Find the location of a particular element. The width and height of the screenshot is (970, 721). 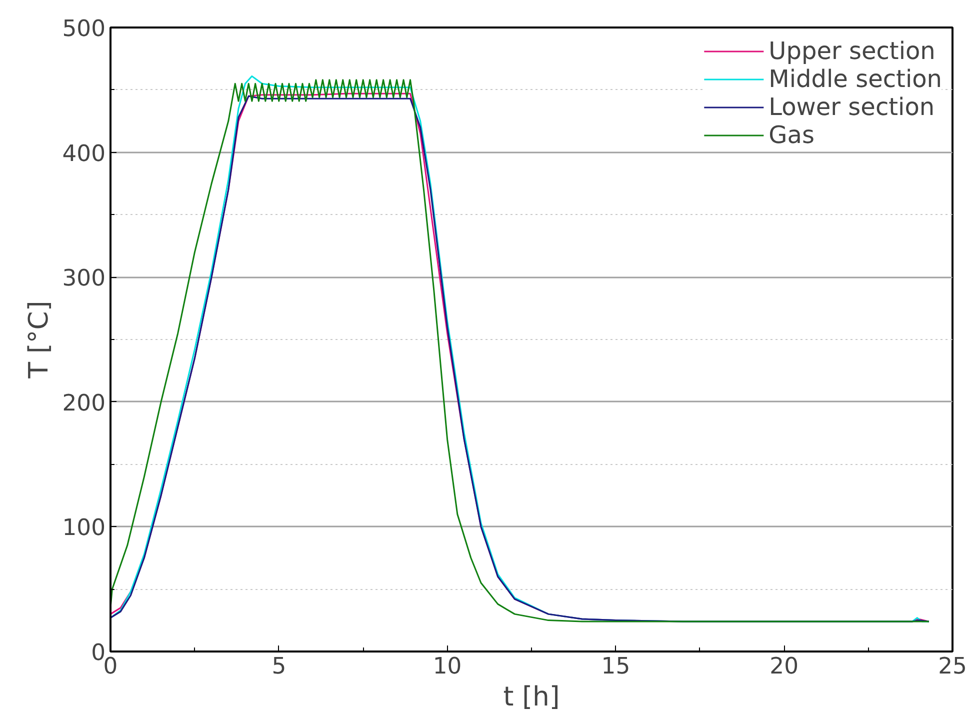

y-tick-label: 100 is located at coordinates (84, 528).